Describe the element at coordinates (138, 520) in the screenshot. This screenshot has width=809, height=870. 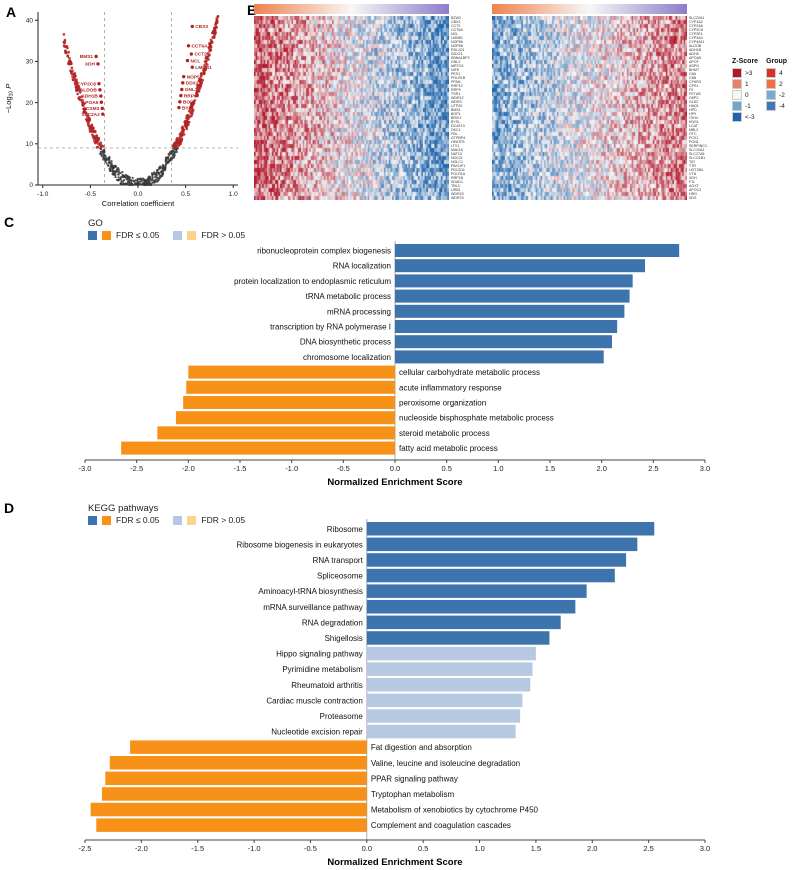
I see `legend-label: FDR ≤ 0.05` at that location.